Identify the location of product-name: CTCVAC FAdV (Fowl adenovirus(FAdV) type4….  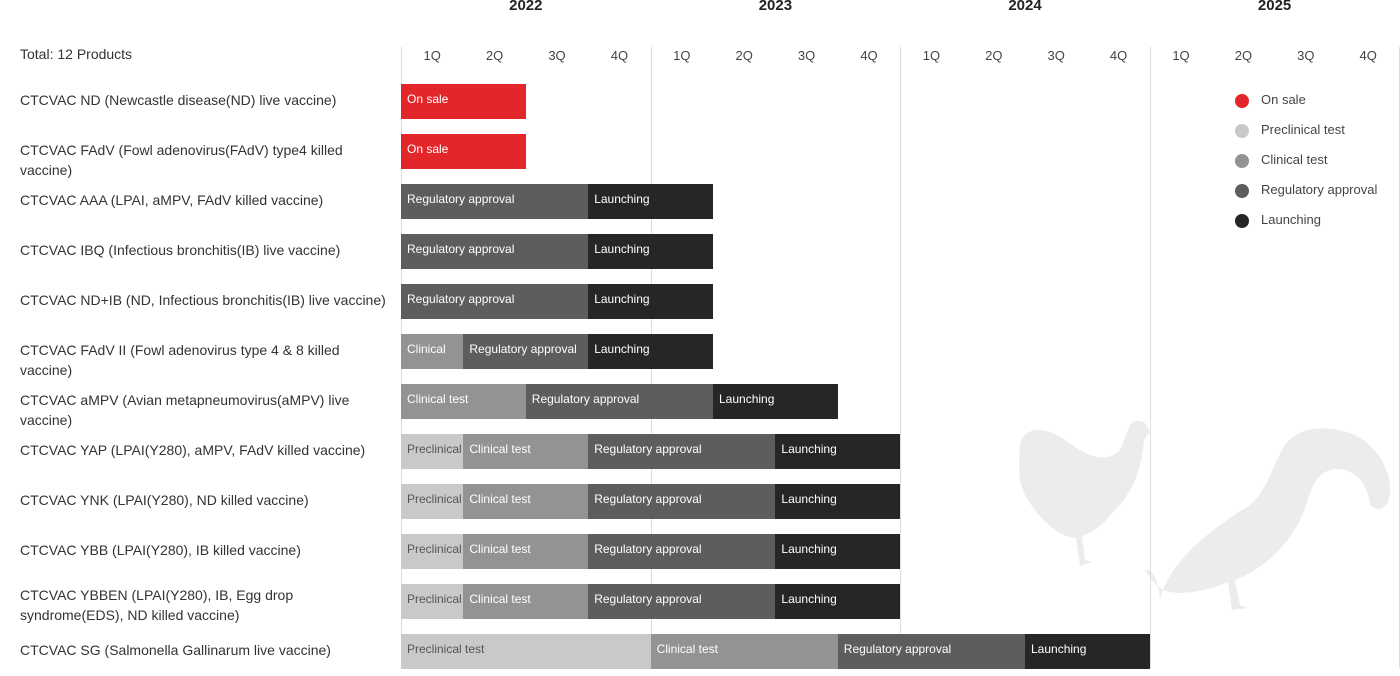
(181, 160).